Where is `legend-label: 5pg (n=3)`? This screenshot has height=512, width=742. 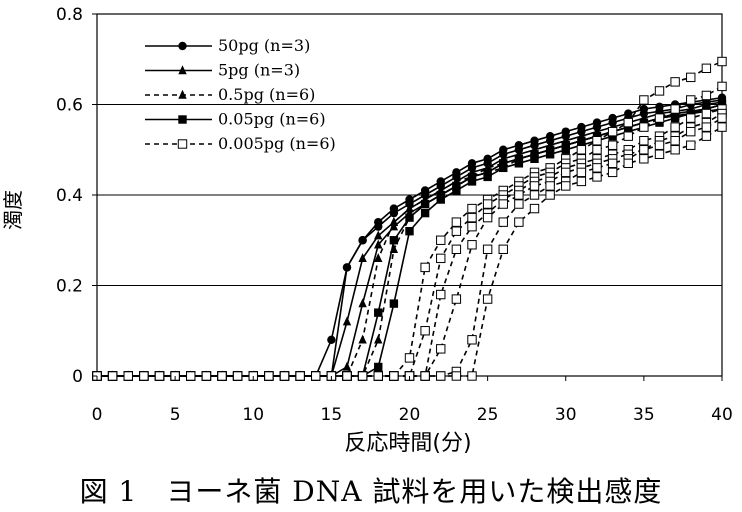
legend-label: 5pg (n=3) is located at coordinates (259, 70).